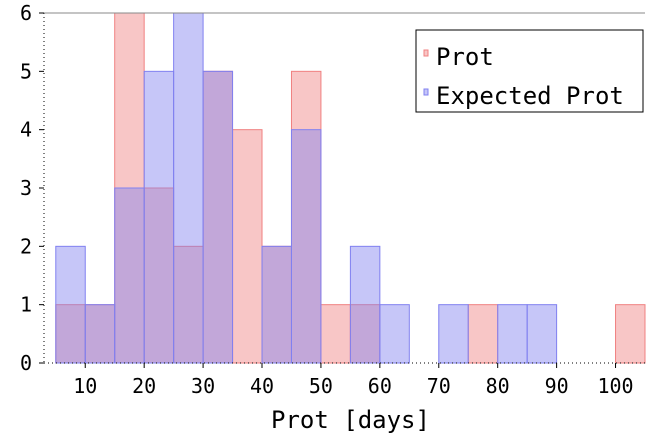  What do you see at coordinates (262, 386) in the screenshot?
I see `x-tick-label-40: 40` at bounding box center [262, 386].